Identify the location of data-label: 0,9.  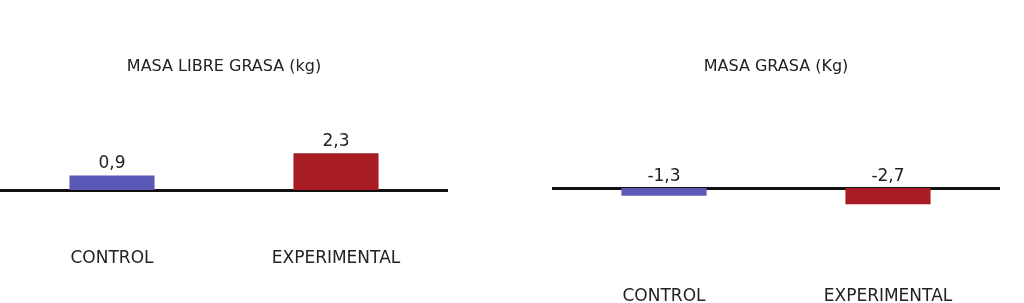
(112, 162).